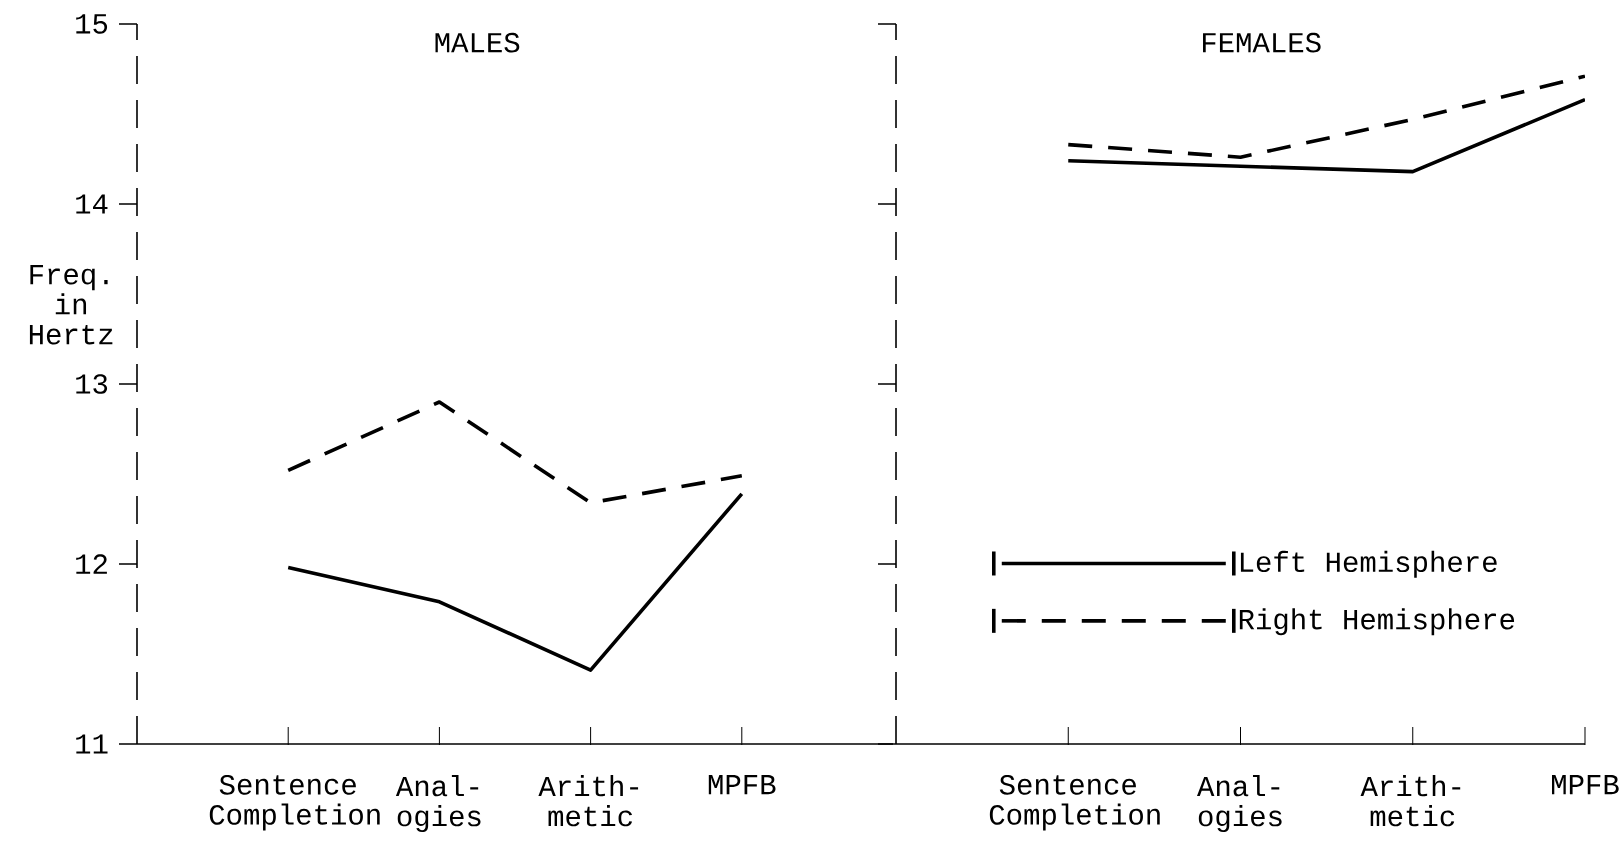  I want to click on legend-label: Left Hemisphere, so click(1368, 564).